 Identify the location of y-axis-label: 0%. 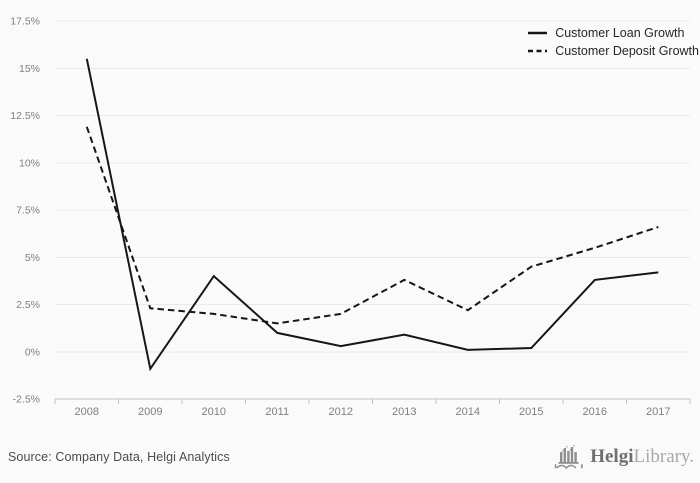
(32, 352).